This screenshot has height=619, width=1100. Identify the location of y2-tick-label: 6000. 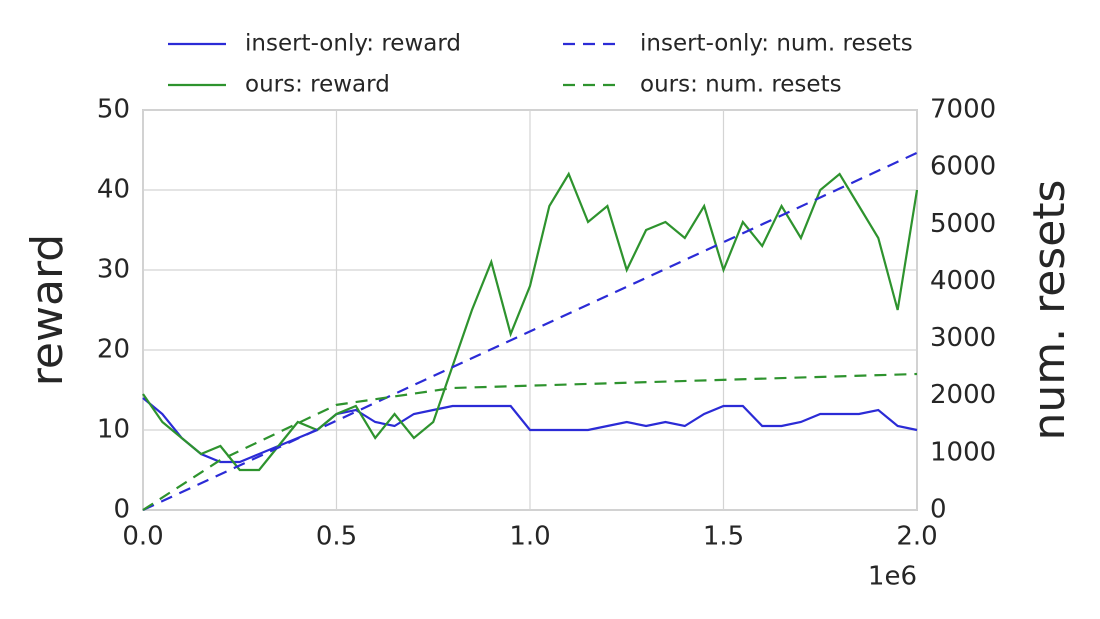
(963, 167).